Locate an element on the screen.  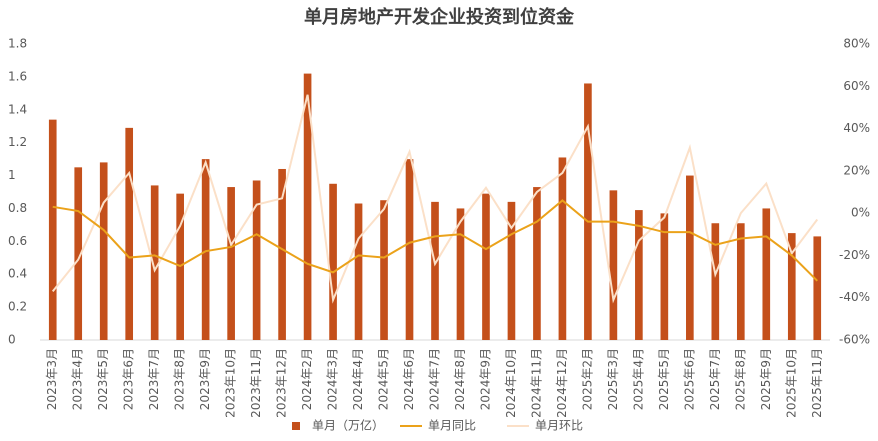
x-tick-label: 2024年3月 is located at coordinates (333, 379).